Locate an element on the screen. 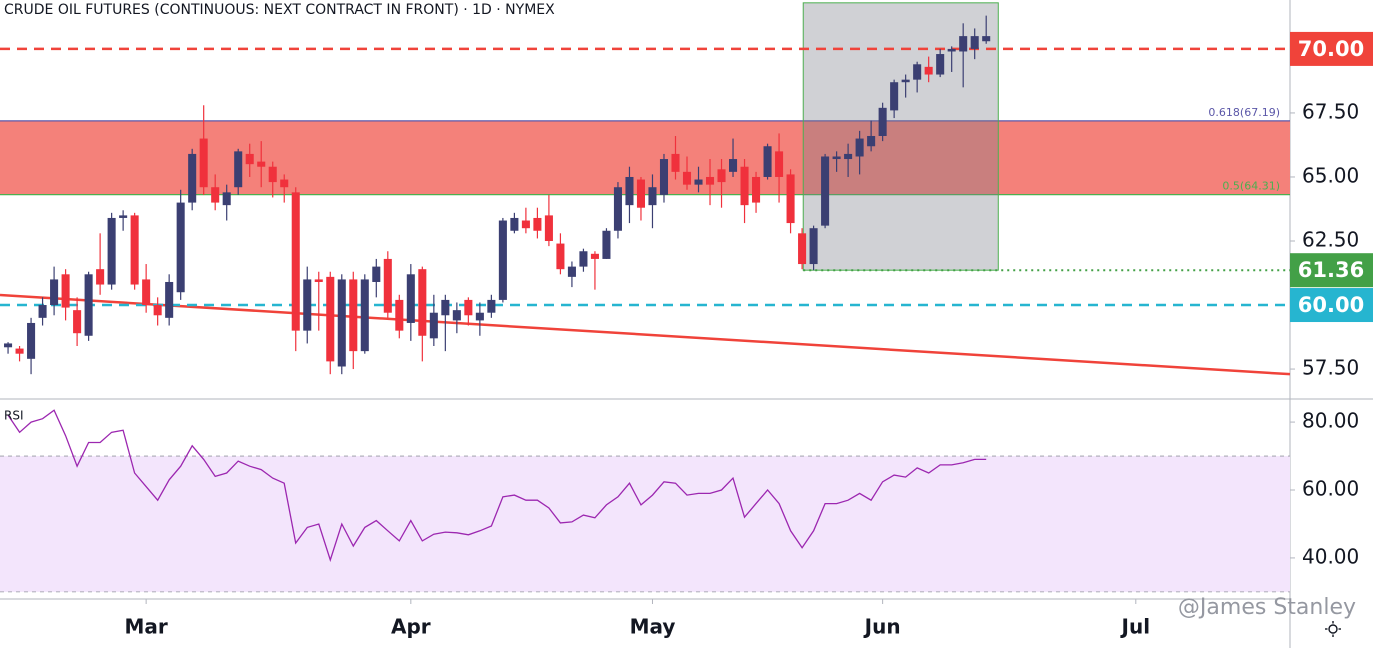  level-label: 61.36 is located at coordinates (1331, 270).